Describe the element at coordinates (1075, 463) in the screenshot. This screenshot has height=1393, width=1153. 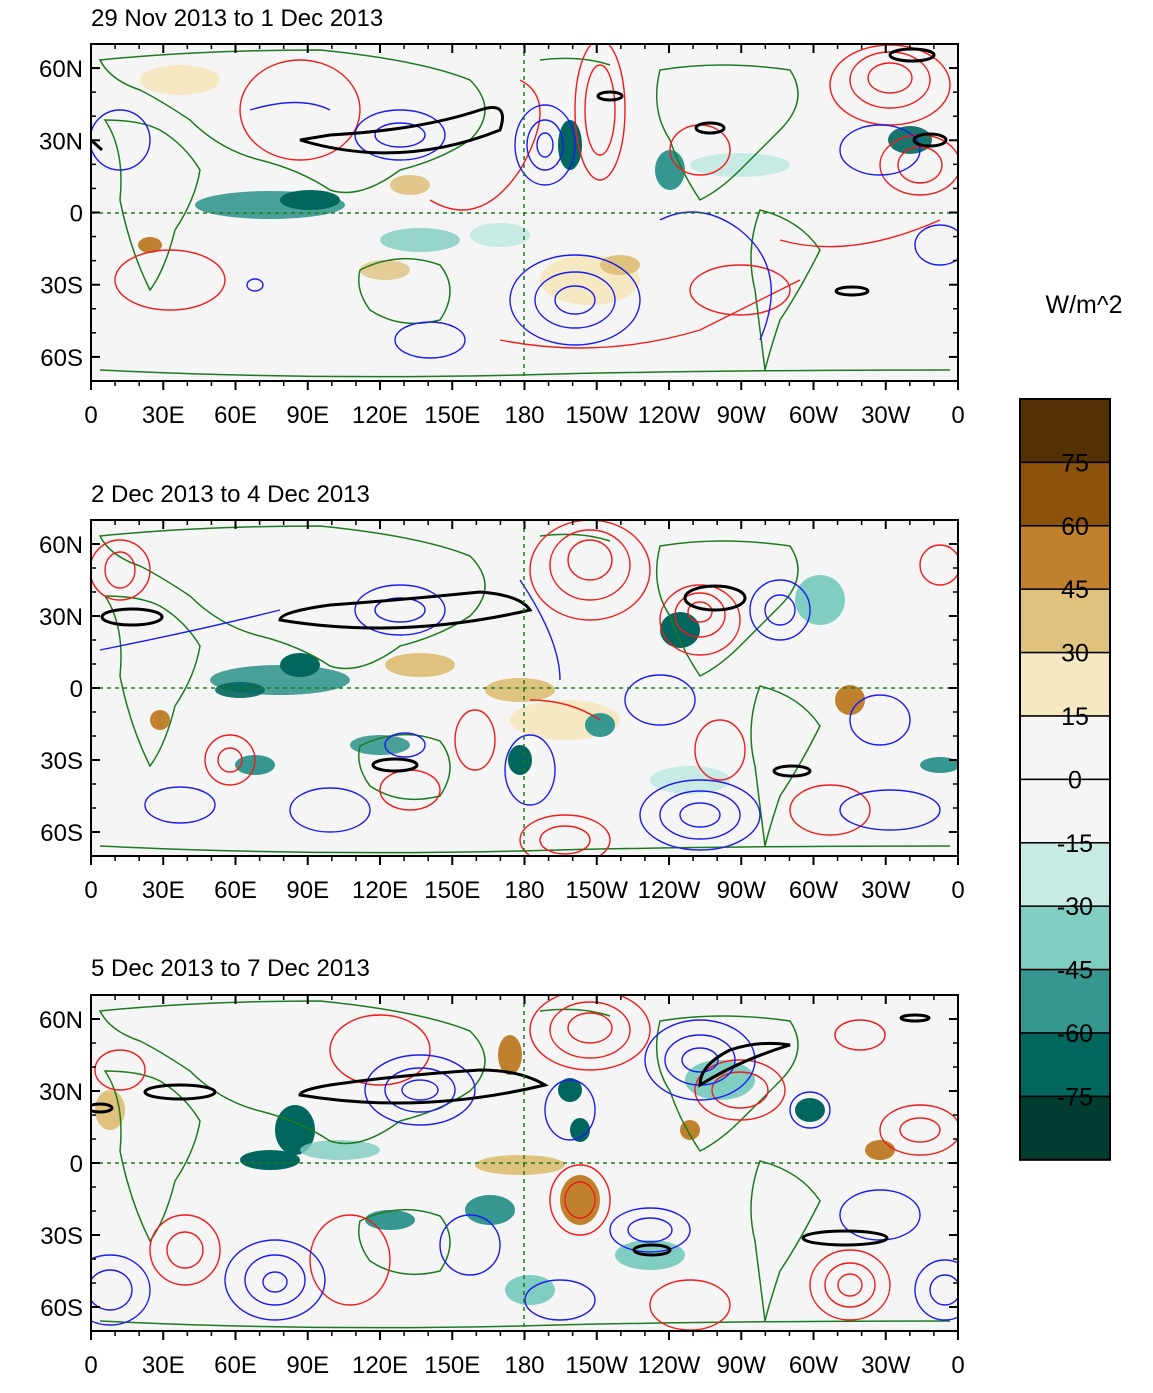
I see `colorbar-label: 75` at that location.